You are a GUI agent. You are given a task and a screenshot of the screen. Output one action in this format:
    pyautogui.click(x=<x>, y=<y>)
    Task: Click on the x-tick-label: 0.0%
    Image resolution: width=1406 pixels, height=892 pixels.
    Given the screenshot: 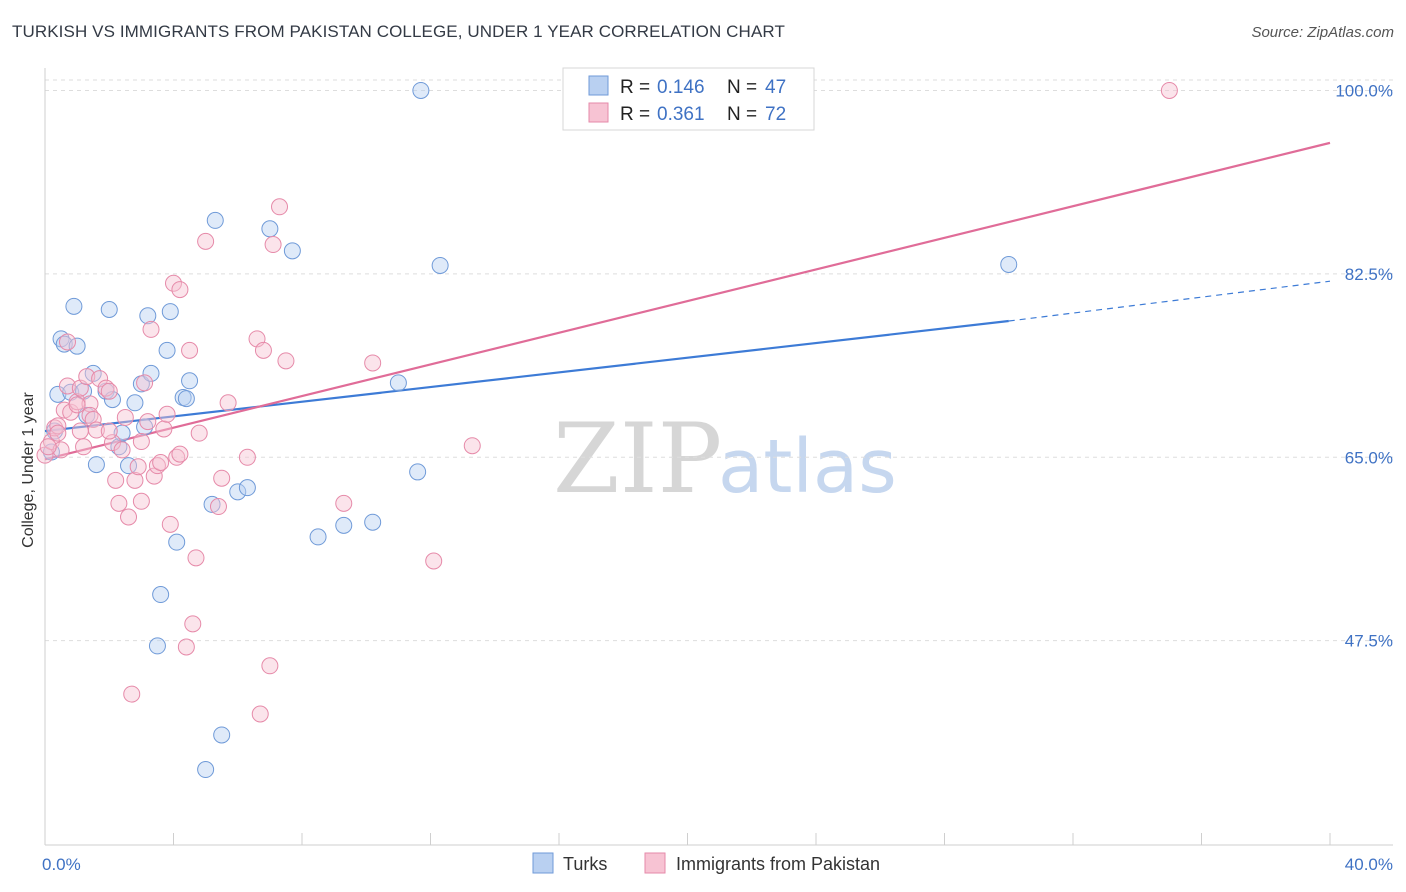 What is the action you would take?
    pyautogui.click(x=61, y=864)
    